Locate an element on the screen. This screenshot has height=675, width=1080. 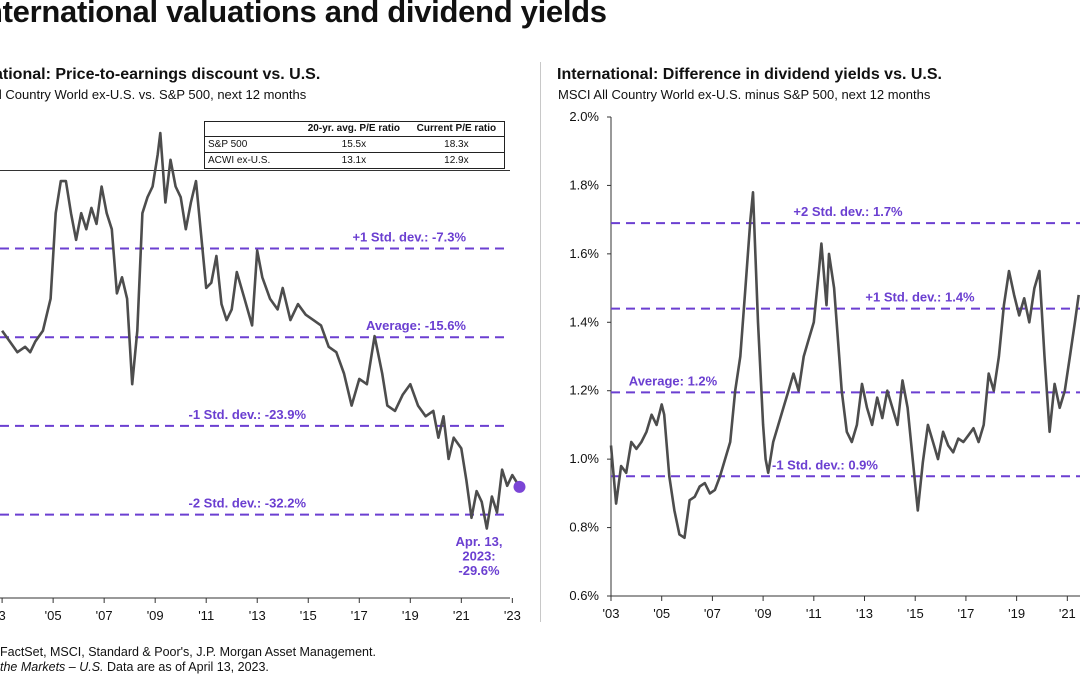
annotation-text: -29.6% is located at coordinates (479, 570).